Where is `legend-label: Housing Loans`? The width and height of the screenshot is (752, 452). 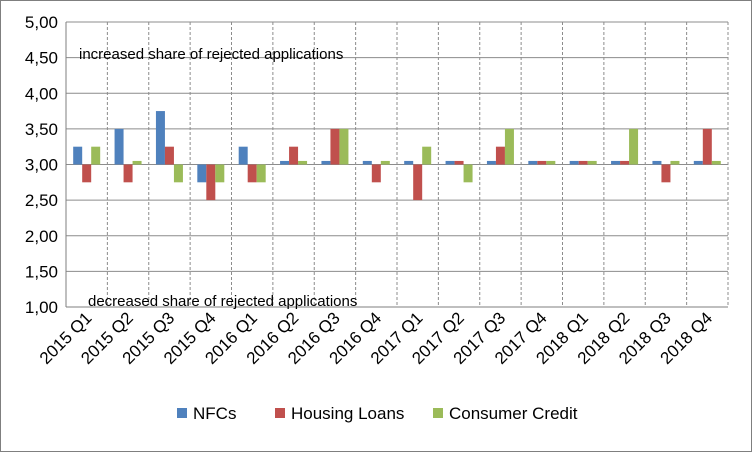
legend-label: Housing Loans is located at coordinates (347, 413).